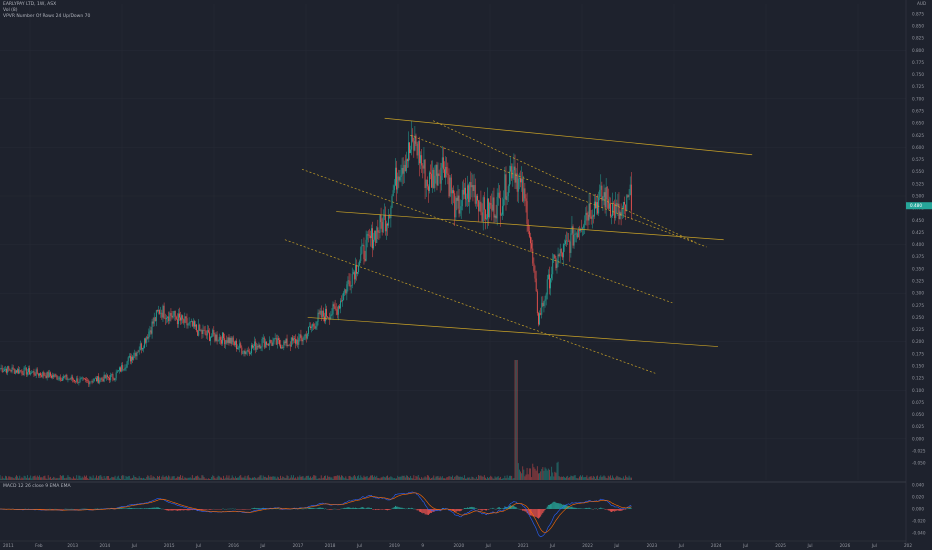 Image resolution: width=932 pixels, height=550 pixels. I want to click on volume-legend: Vol (8), so click(10, 10).